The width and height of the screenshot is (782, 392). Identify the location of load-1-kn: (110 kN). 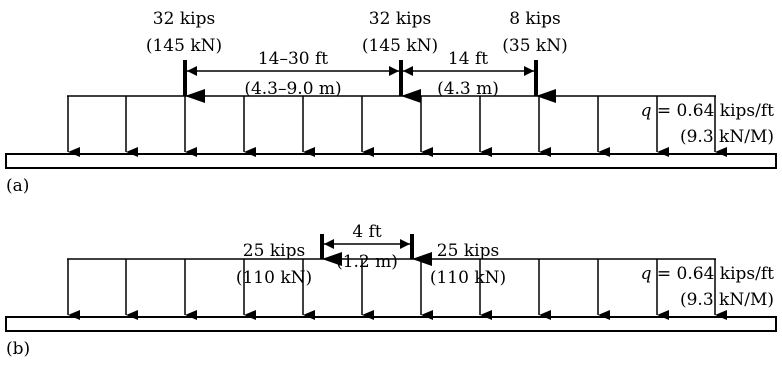
(274, 278).